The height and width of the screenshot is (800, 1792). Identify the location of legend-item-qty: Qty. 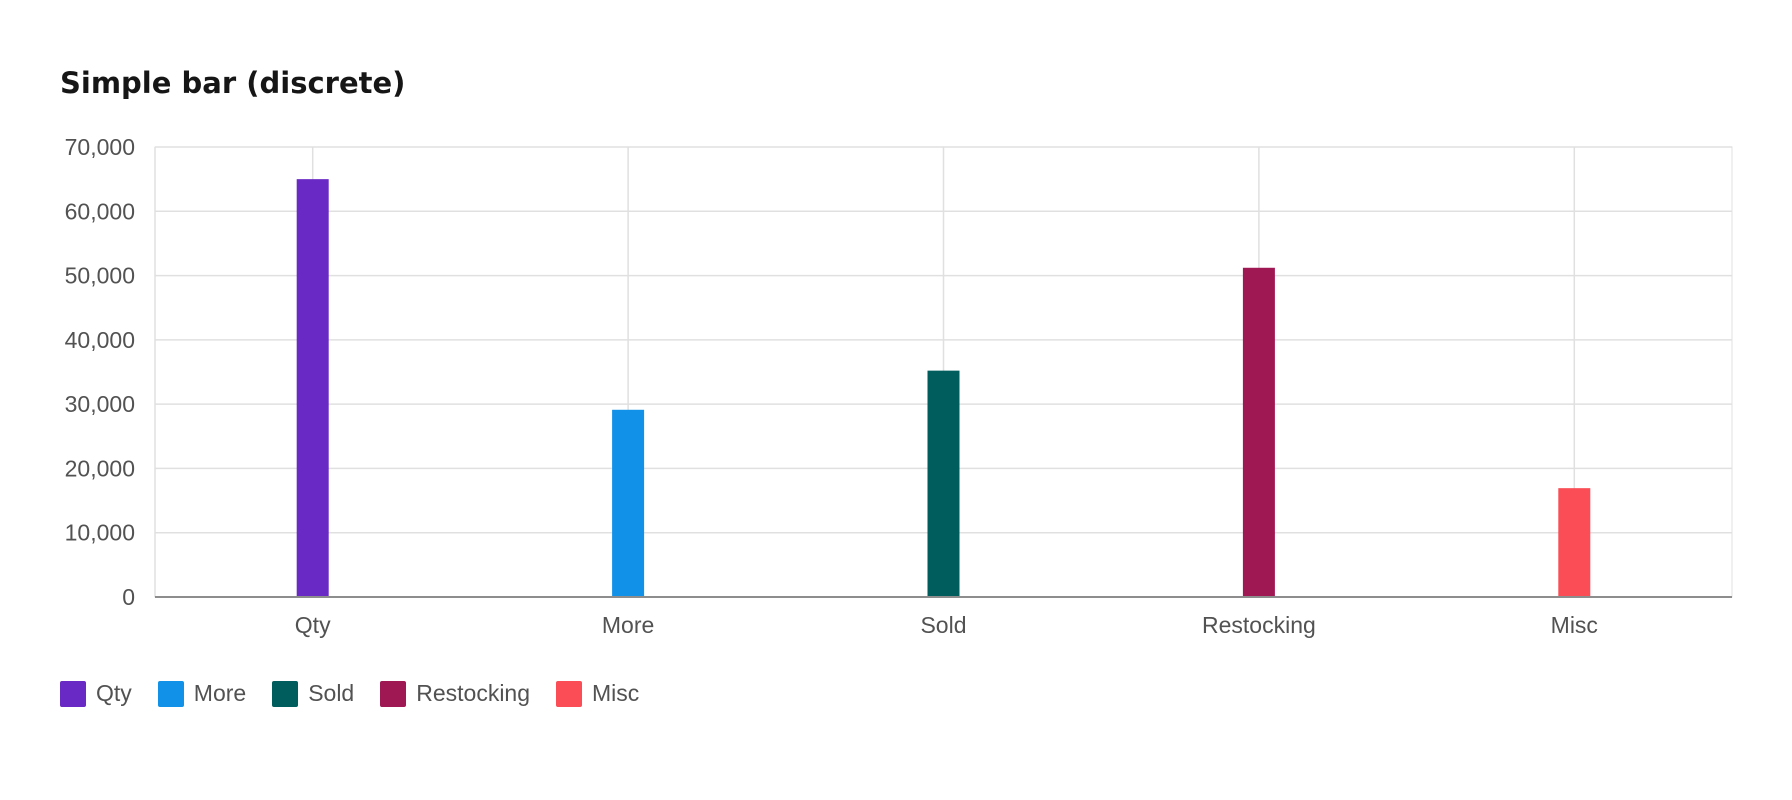
(96, 693).